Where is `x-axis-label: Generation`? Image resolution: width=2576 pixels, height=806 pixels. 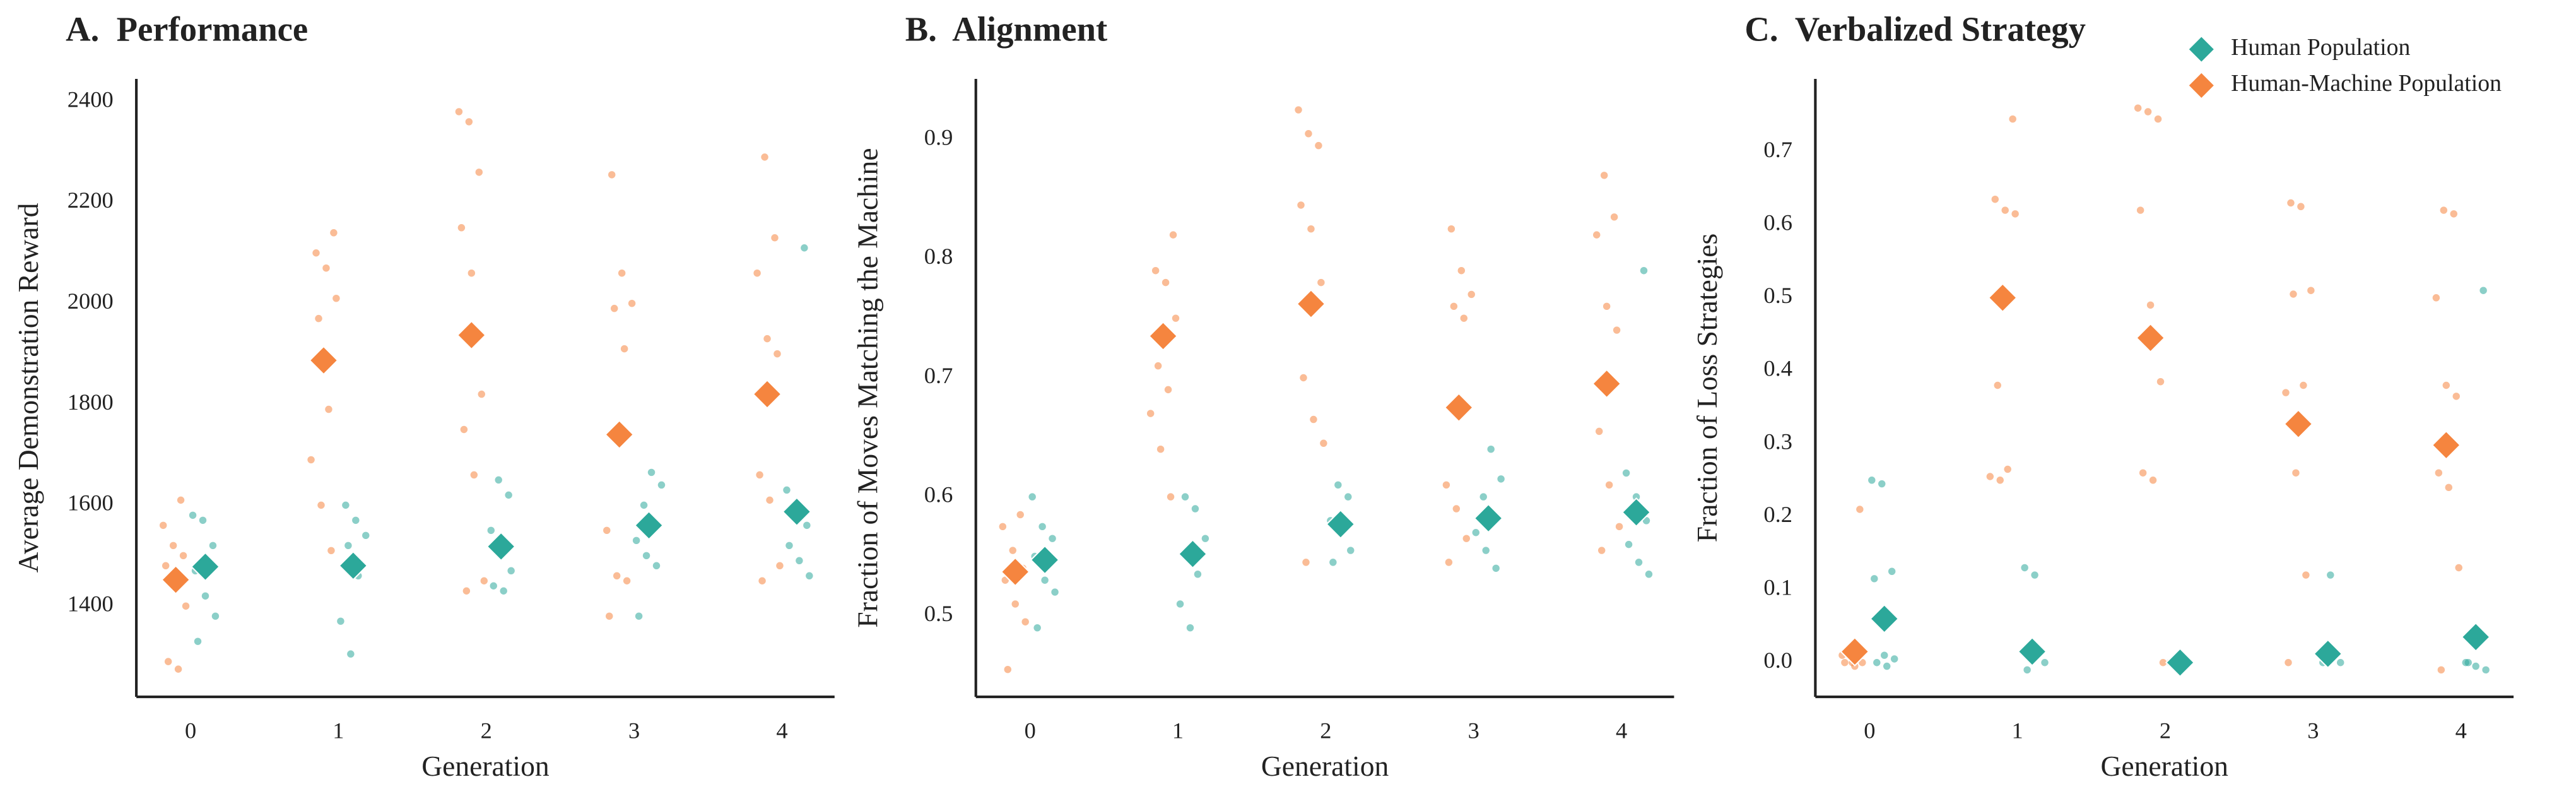 x-axis-label: Generation is located at coordinates (2165, 766).